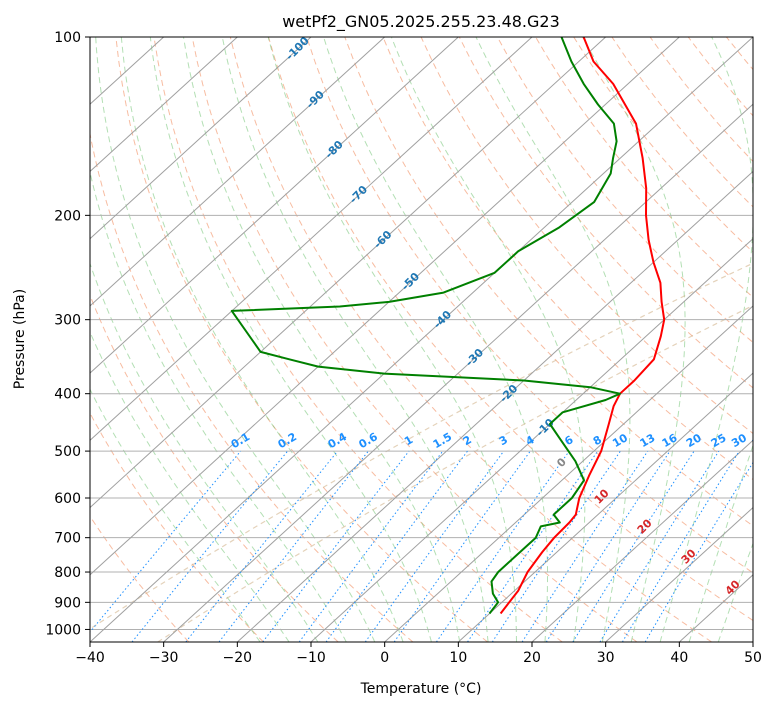 This screenshot has width=775, height=708. Describe the element at coordinates (63, 630) in the screenshot. I see `y-tick-label: 1000` at that location.